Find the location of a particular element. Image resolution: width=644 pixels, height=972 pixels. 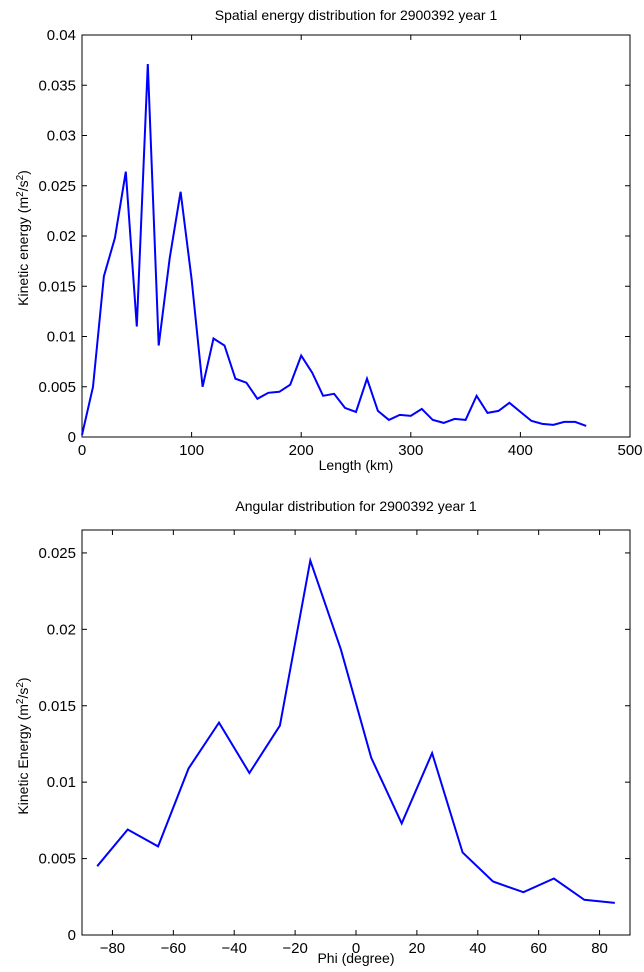

x-tick-label: 200 is located at coordinates (301, 450).